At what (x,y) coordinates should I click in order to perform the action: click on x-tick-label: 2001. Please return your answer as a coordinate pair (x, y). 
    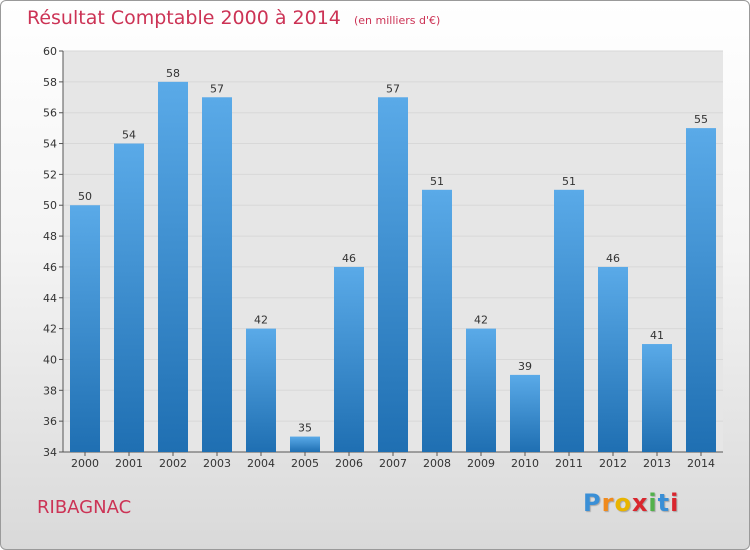
    Looking at the image, I should click on (129, 463).